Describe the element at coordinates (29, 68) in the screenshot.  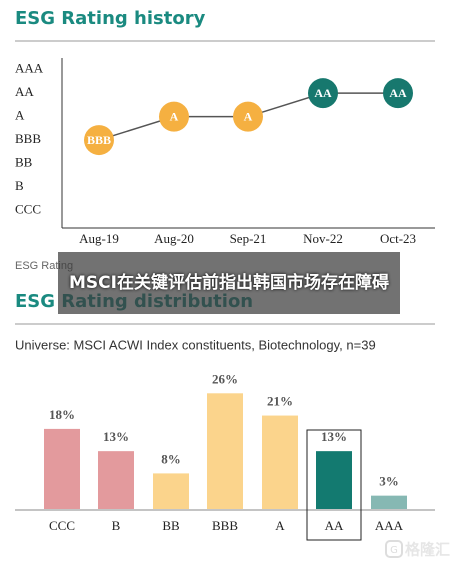
I see `y-tick-label: AAA` at that location.